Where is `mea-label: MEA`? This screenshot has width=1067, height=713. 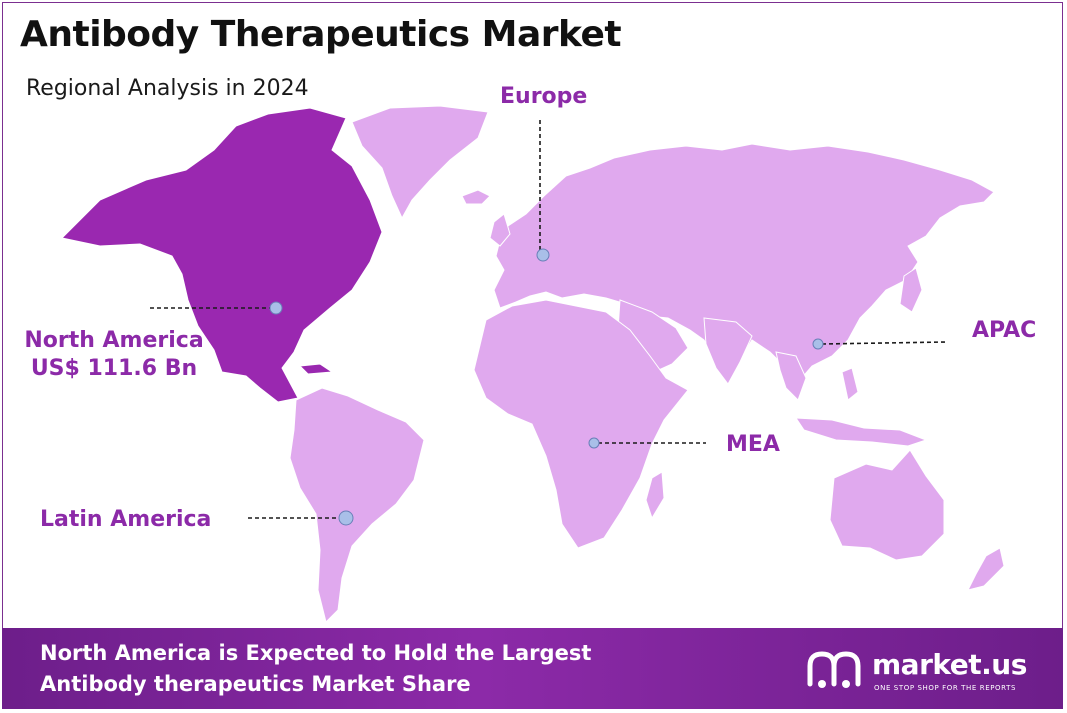 mea-label: MEA is located at coordinates (753, 444).